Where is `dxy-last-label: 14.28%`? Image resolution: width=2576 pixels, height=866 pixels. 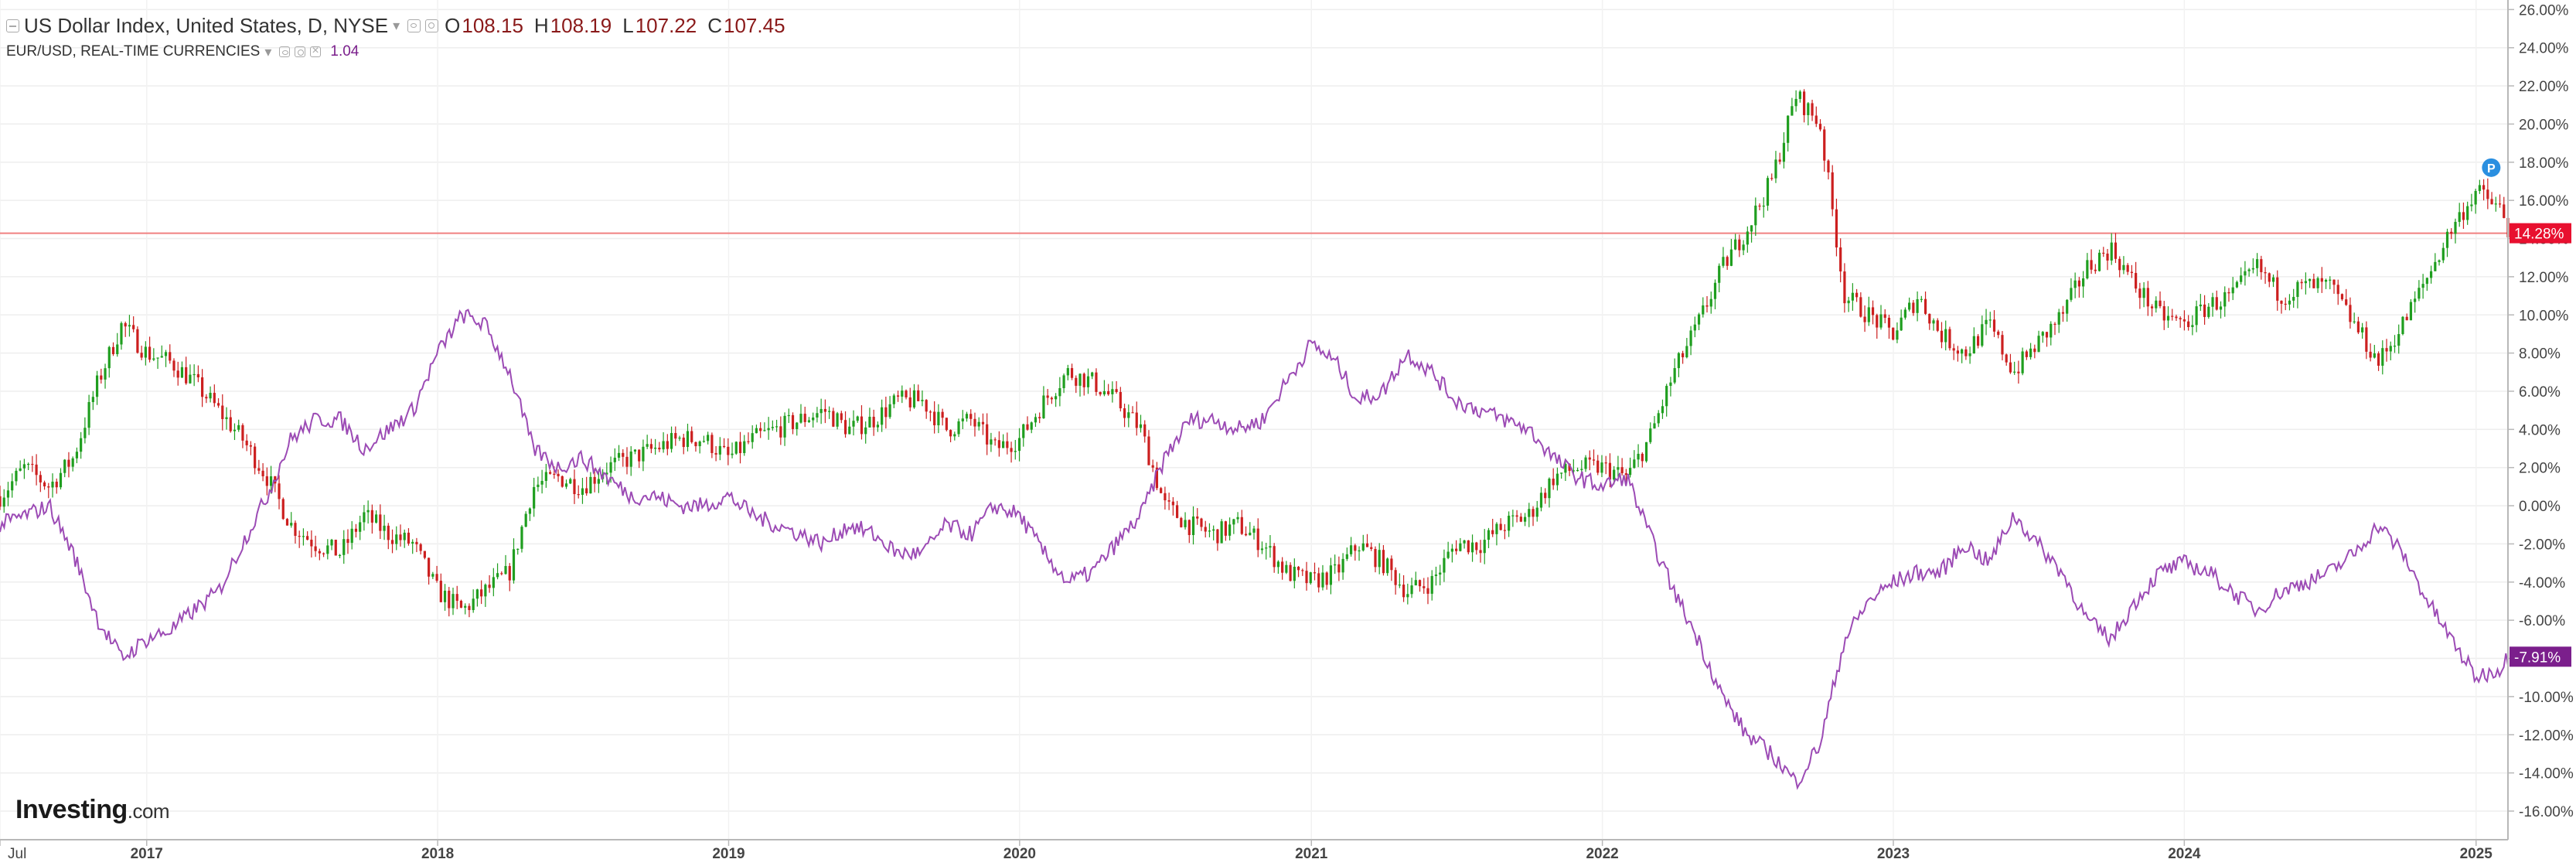
dxy-last-label: 14.28% is located at coordinates (2540, 233).